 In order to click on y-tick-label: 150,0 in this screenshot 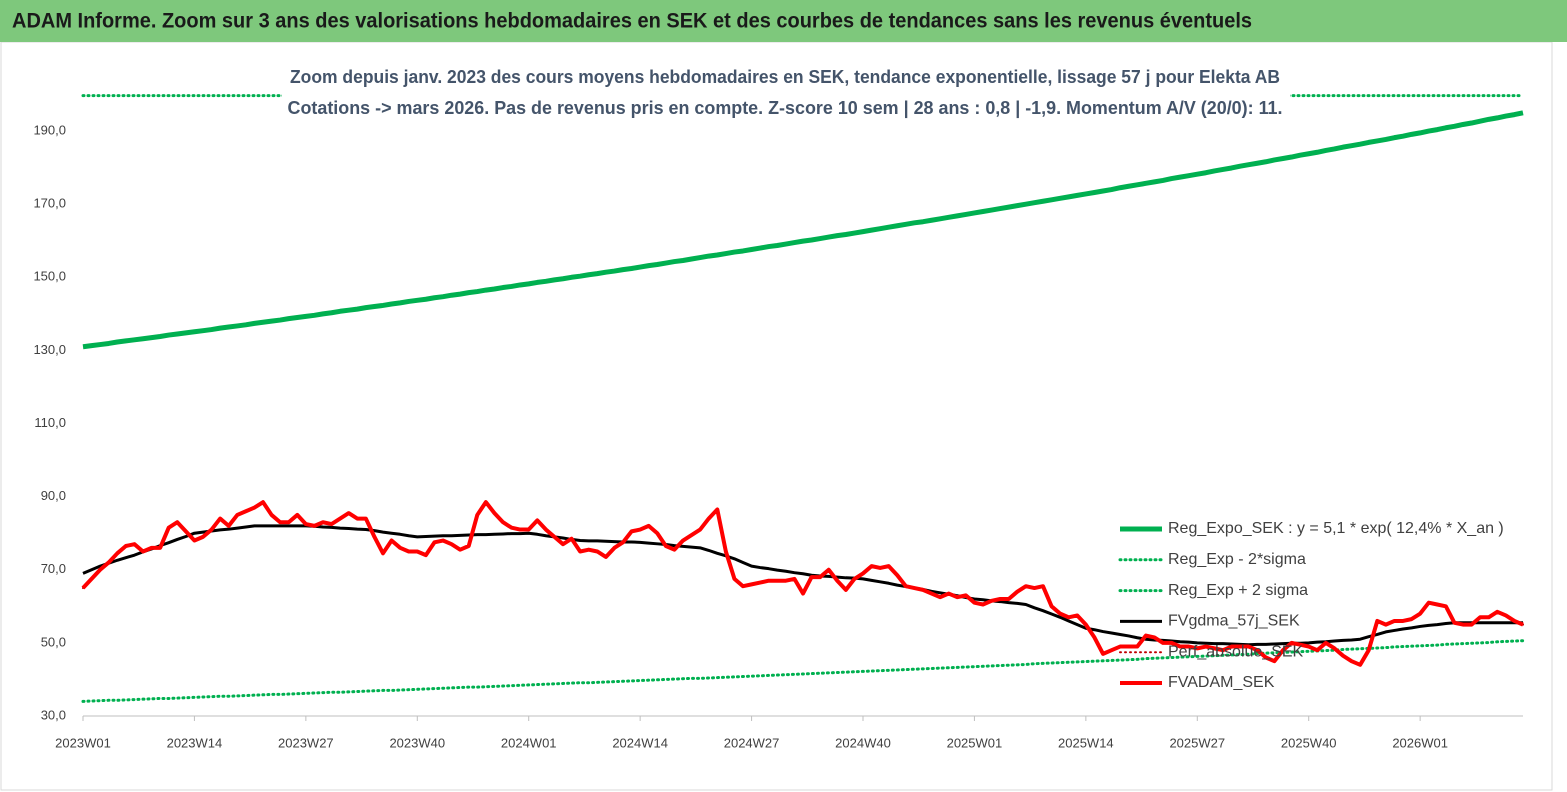, I will do `click(49, 276)`.